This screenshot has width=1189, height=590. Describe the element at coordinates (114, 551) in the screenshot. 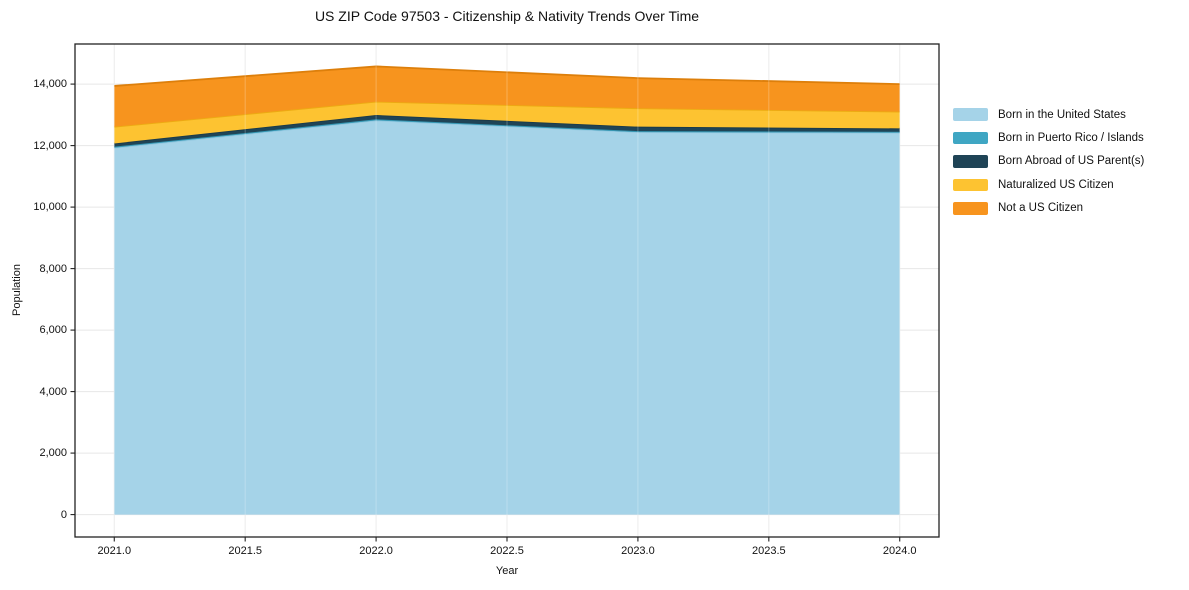

I see `x-tick-label: 2021.0` at that location.